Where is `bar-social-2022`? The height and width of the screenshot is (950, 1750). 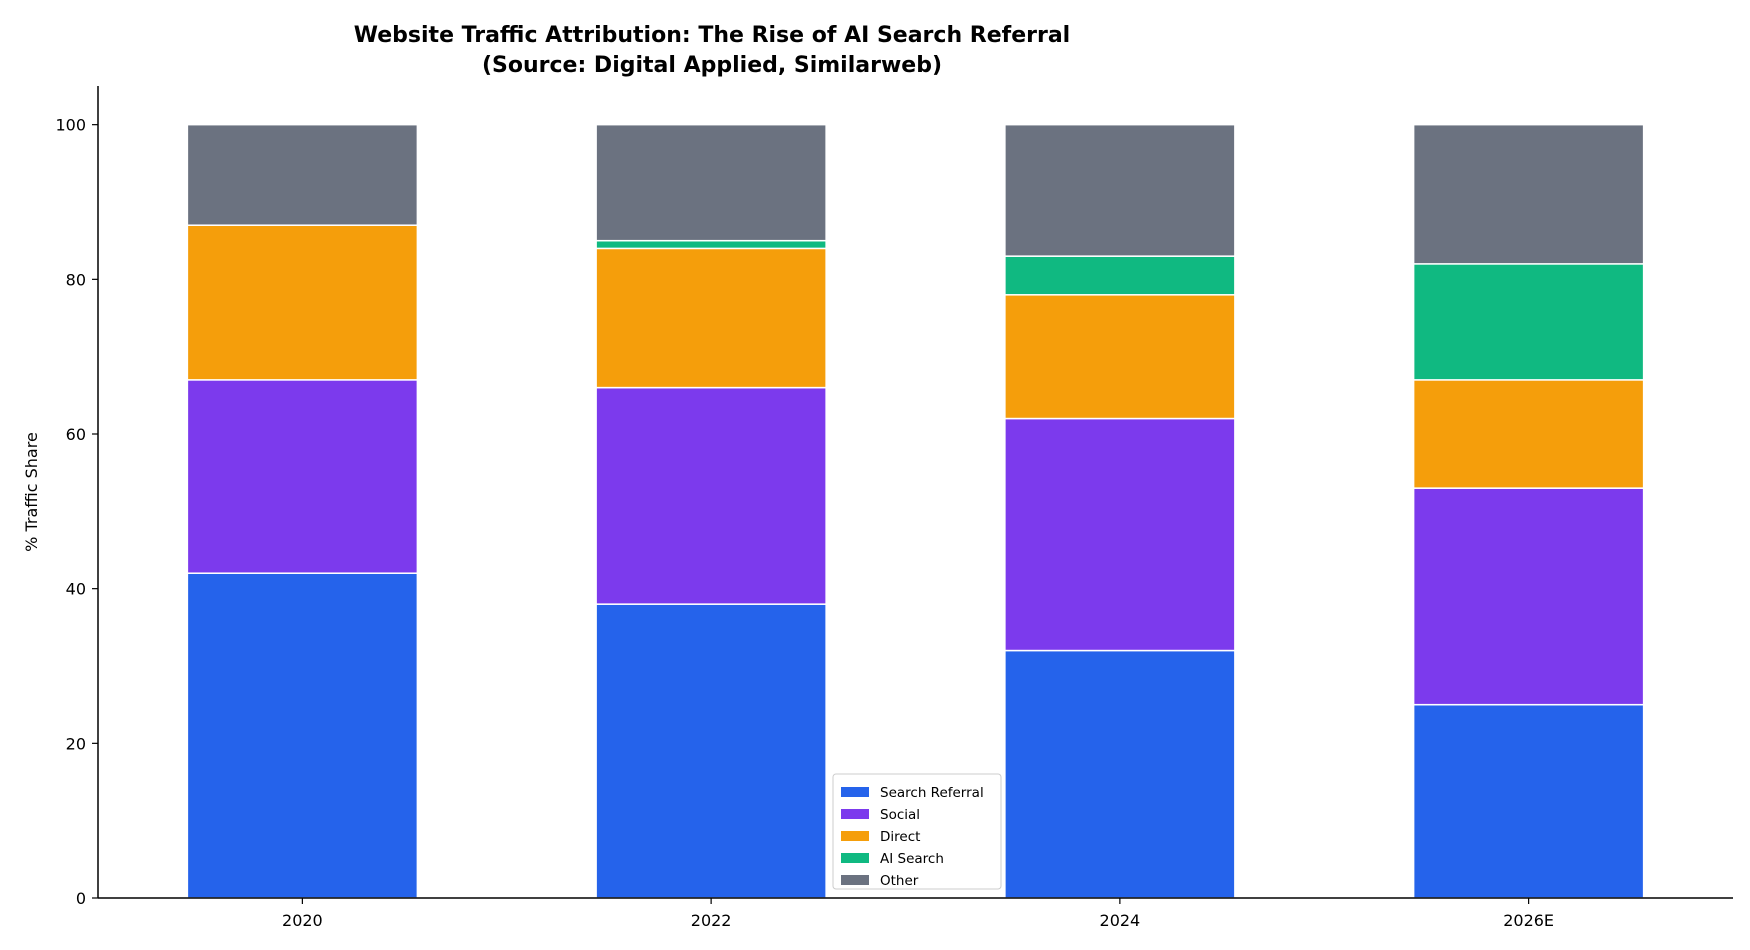
bar-social-2022 is located at coordinates (711, 495).